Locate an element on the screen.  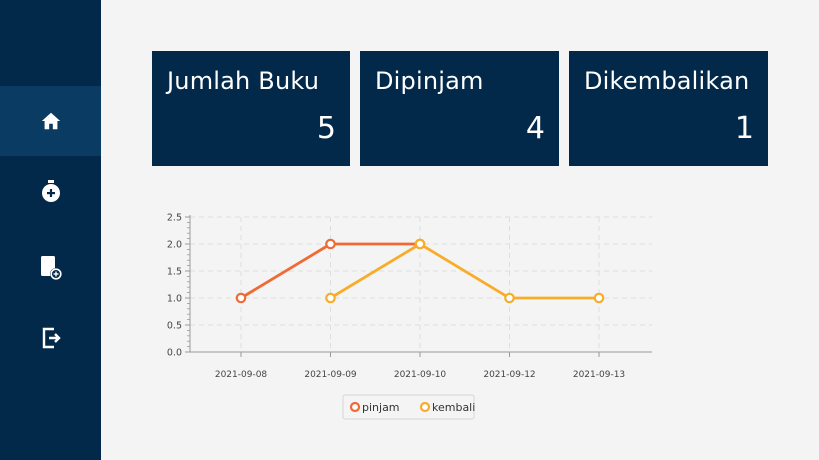
card-dipinjam: Dipinjam 4 is located at coordinates (459, 108).